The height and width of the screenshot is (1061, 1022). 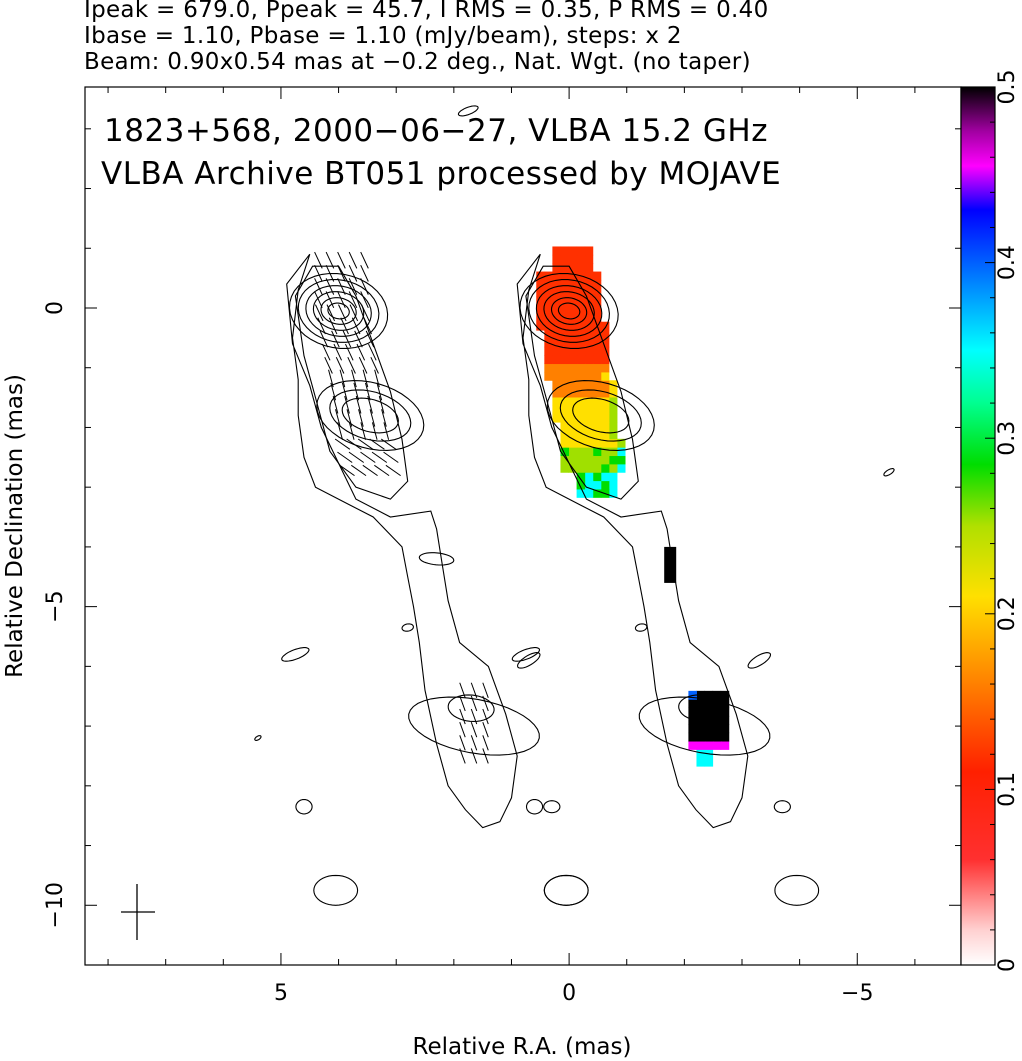 What do you see at coordinates (1007, 438) in the screenshot?
I see `colorbar-tick-label: 0.3` at bounding box center [1007, 438].